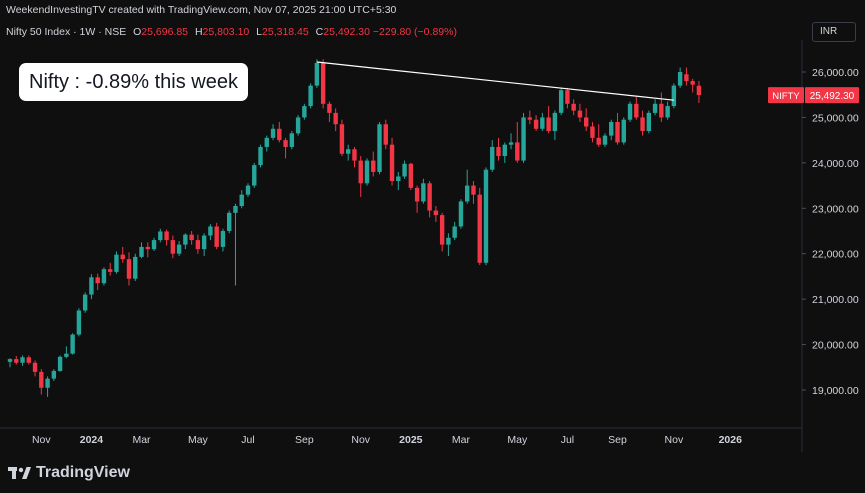 This screenshot has width=865, height=493. I want to click on tradingview-brand: TradingView, so click(69, 473).